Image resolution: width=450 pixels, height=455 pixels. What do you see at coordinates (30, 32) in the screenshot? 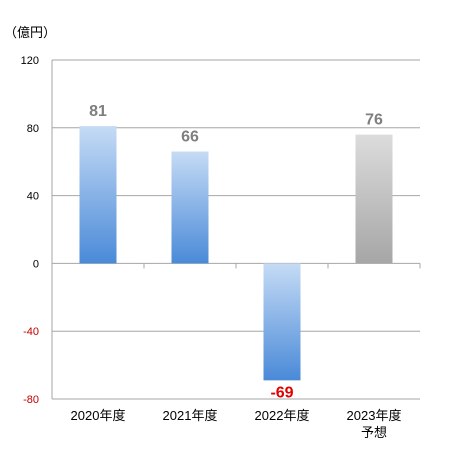
I see `y-axis-unit-label: （億円）` at bounding box center [30, 32].